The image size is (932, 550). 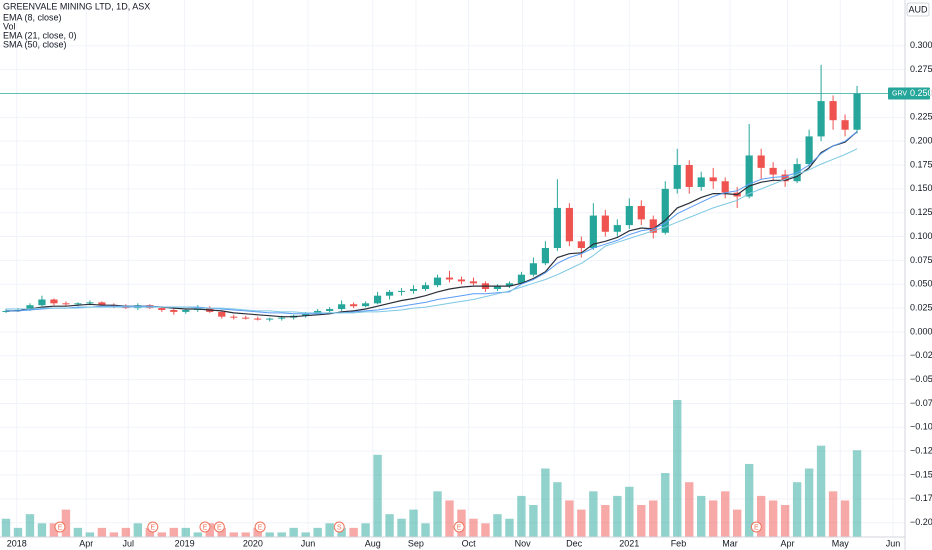 I want to click on y-tick-label: 0.100, so click(x=921, y=236).